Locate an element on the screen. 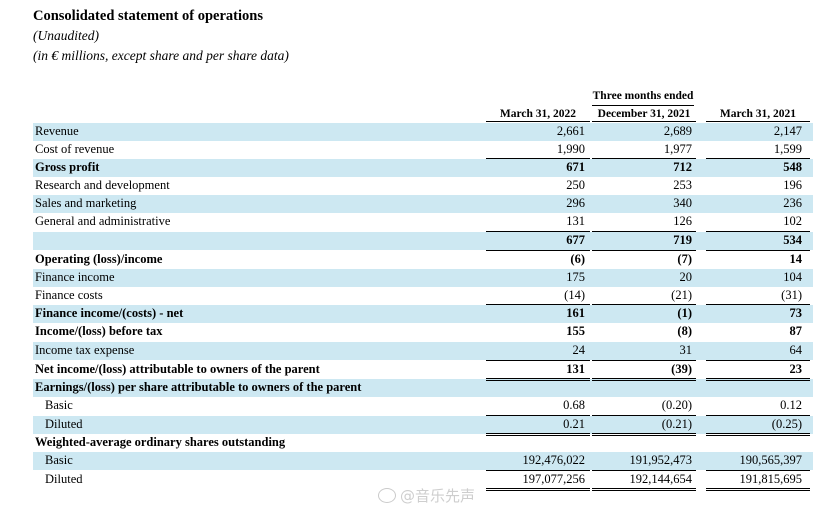 This screenshot has height=512, width=836. watermark-text: @音乐先声 is located at coordinates (438, 496).